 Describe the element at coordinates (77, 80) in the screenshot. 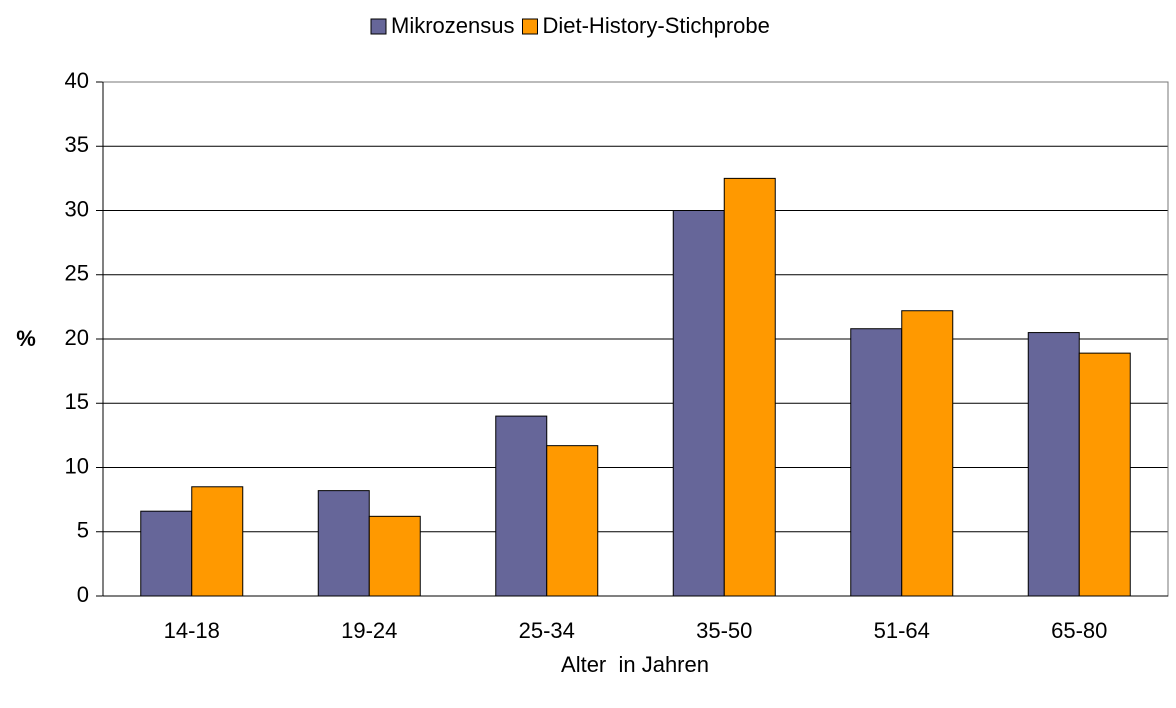

I see `y-tick-label: 40` at that location.